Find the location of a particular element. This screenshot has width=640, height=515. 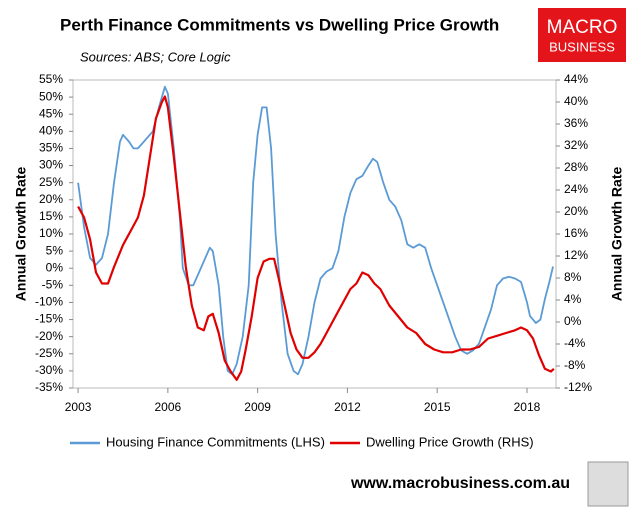

y2-tick-label: 8% is located at coordinates (573, 277).